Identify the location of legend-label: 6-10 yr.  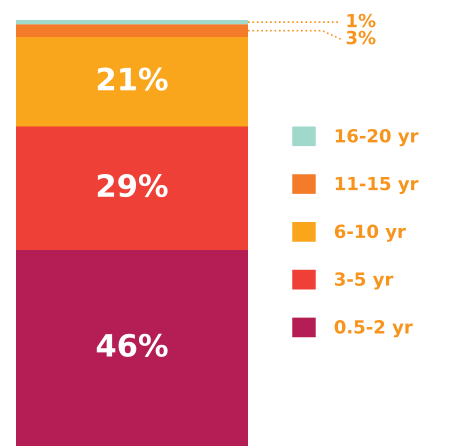
(370, 233).